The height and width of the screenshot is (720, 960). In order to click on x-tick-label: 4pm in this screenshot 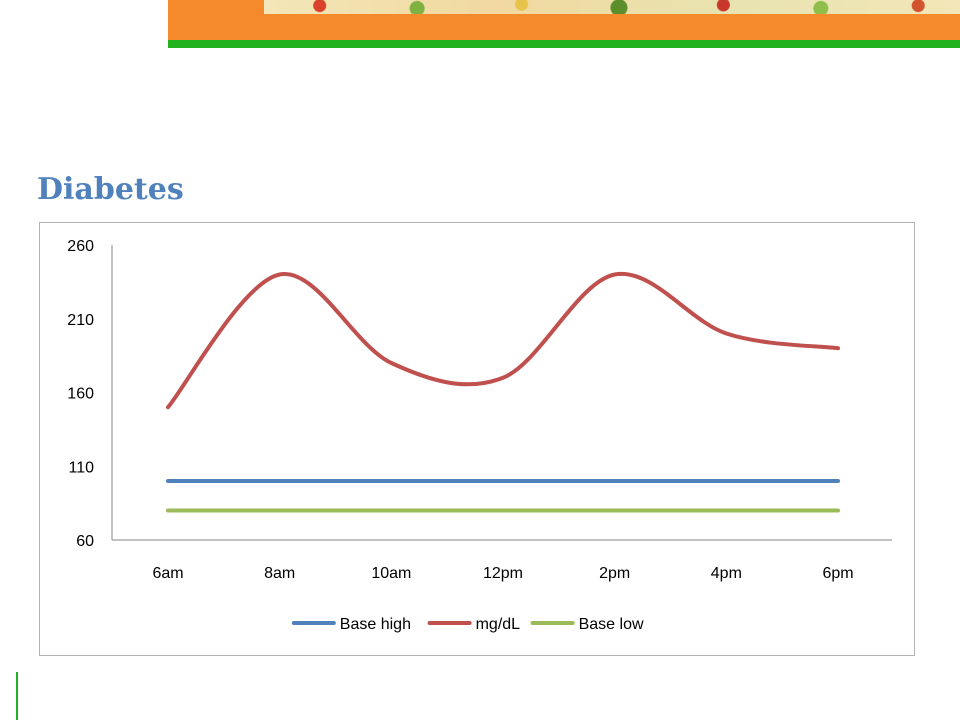, I will do `click(726, 573)`.